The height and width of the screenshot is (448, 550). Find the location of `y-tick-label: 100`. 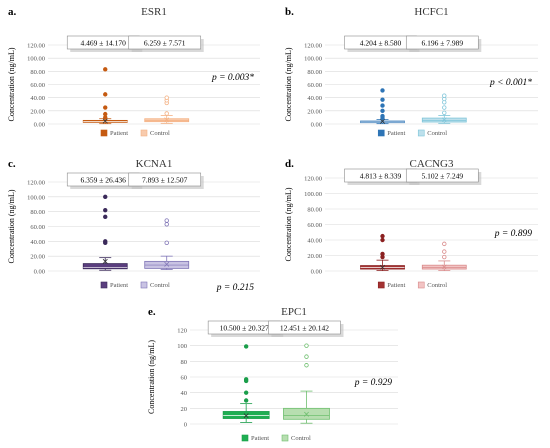

y-tick-label: 100 is located at coordinates (182, 346).